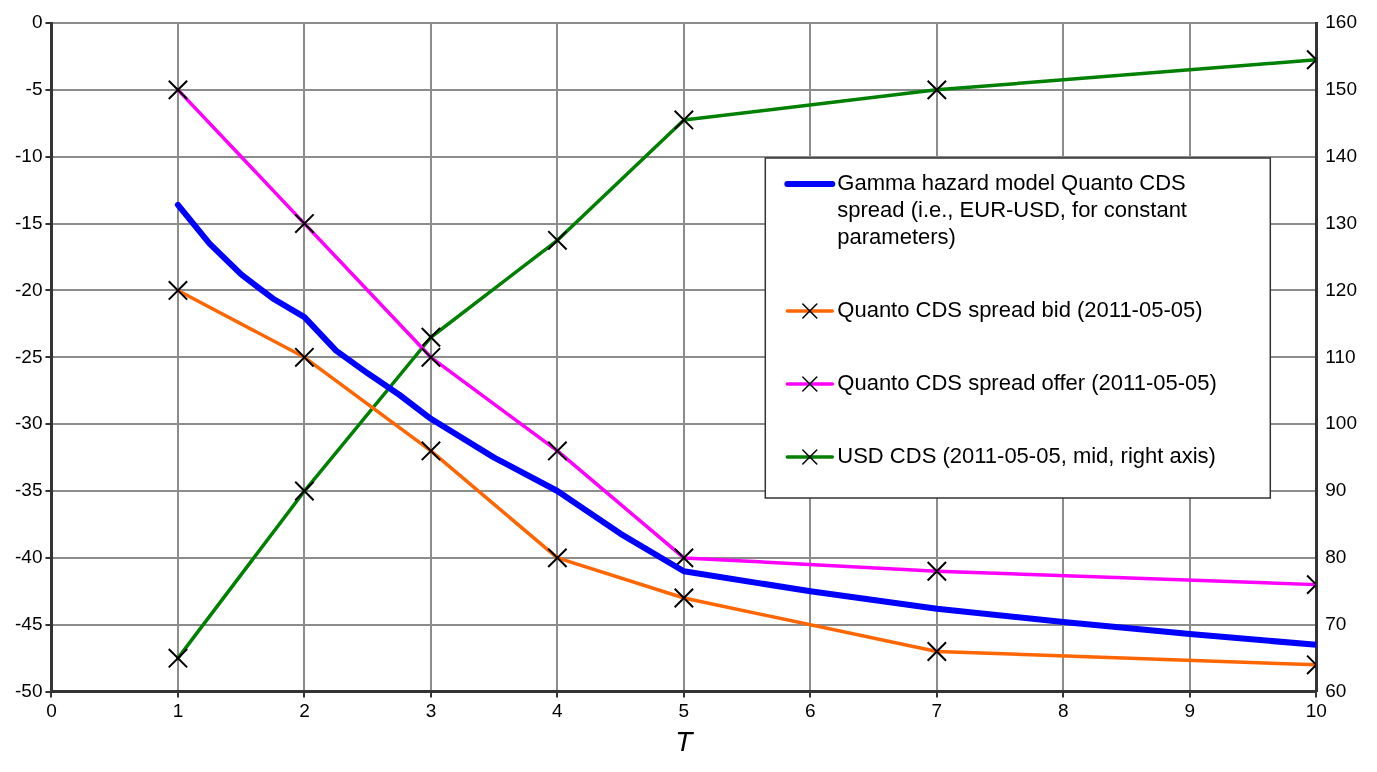 This screenshot has width=1377, height=772. What do you see at coordinates (1341, 289) in the screenshot?
I see `y2-tick-label: 120` at bounding box center [1341, 289].